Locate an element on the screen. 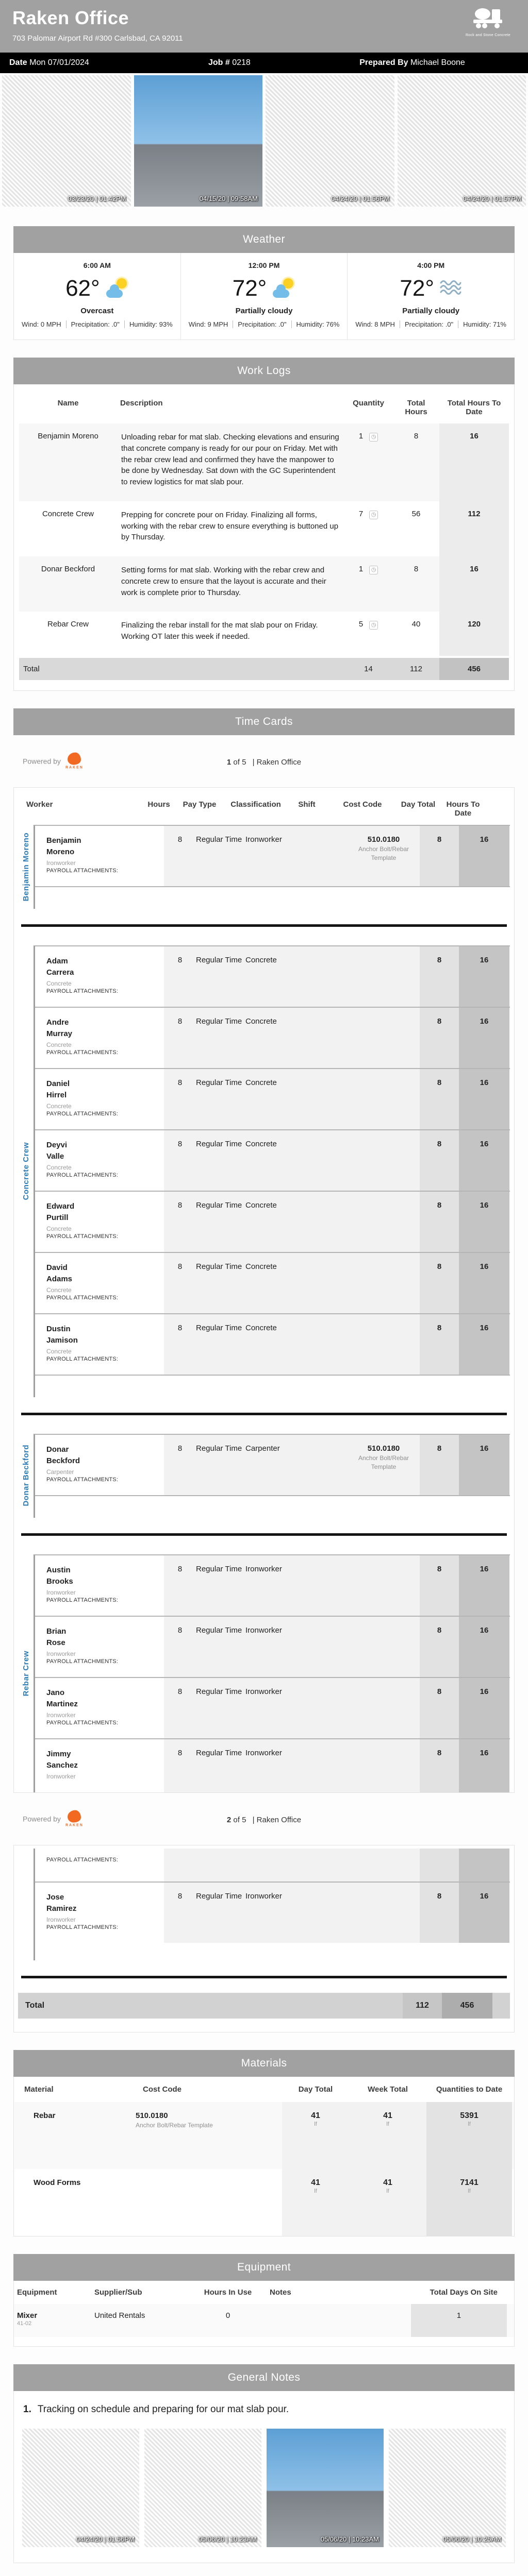 This screenshot has width=528, height=2576. report-date: Date Mon 07/01/2024 is located at coordinates (49, 62).